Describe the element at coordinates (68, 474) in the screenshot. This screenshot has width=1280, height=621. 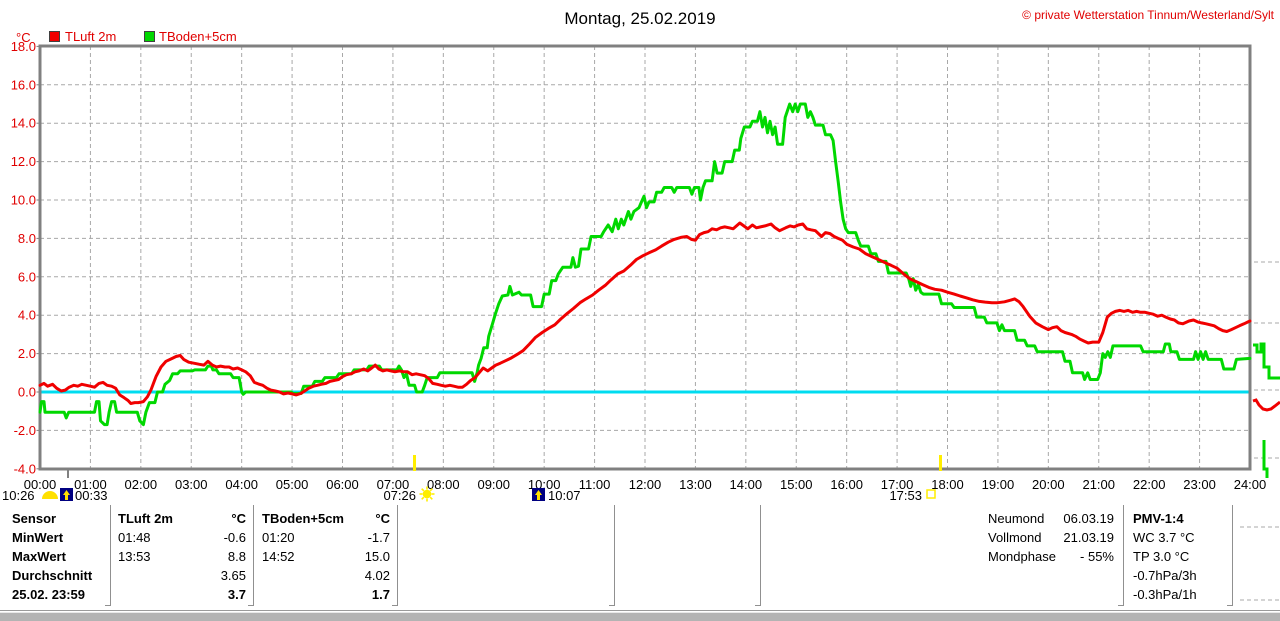
I see `moonrise-axis-tick` at that location.